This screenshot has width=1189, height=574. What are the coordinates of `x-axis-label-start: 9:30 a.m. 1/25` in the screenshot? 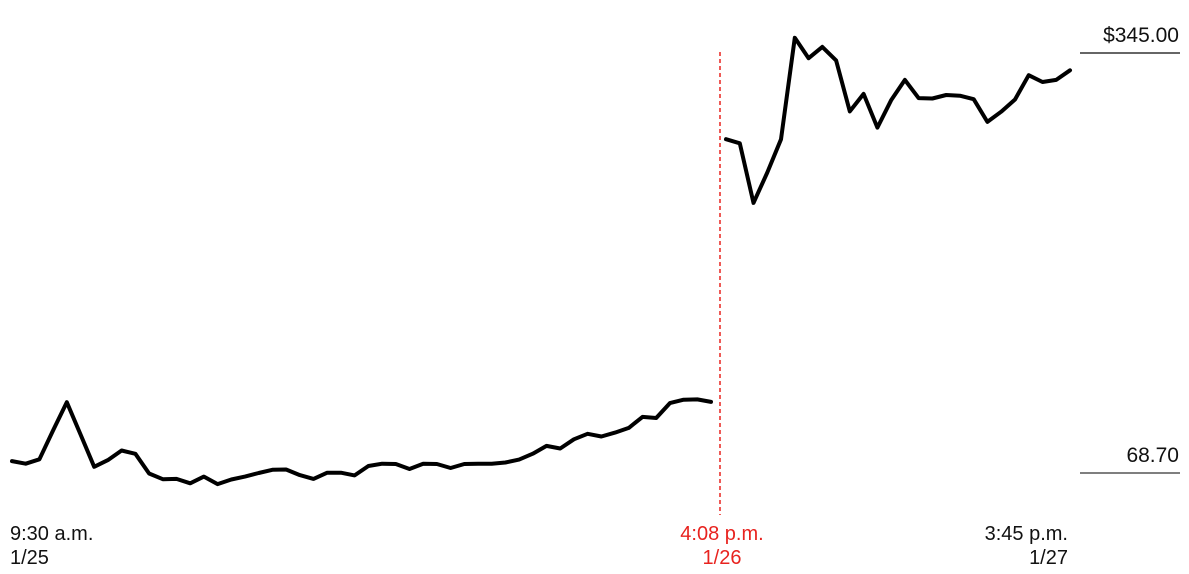 It's located at (51, 546).